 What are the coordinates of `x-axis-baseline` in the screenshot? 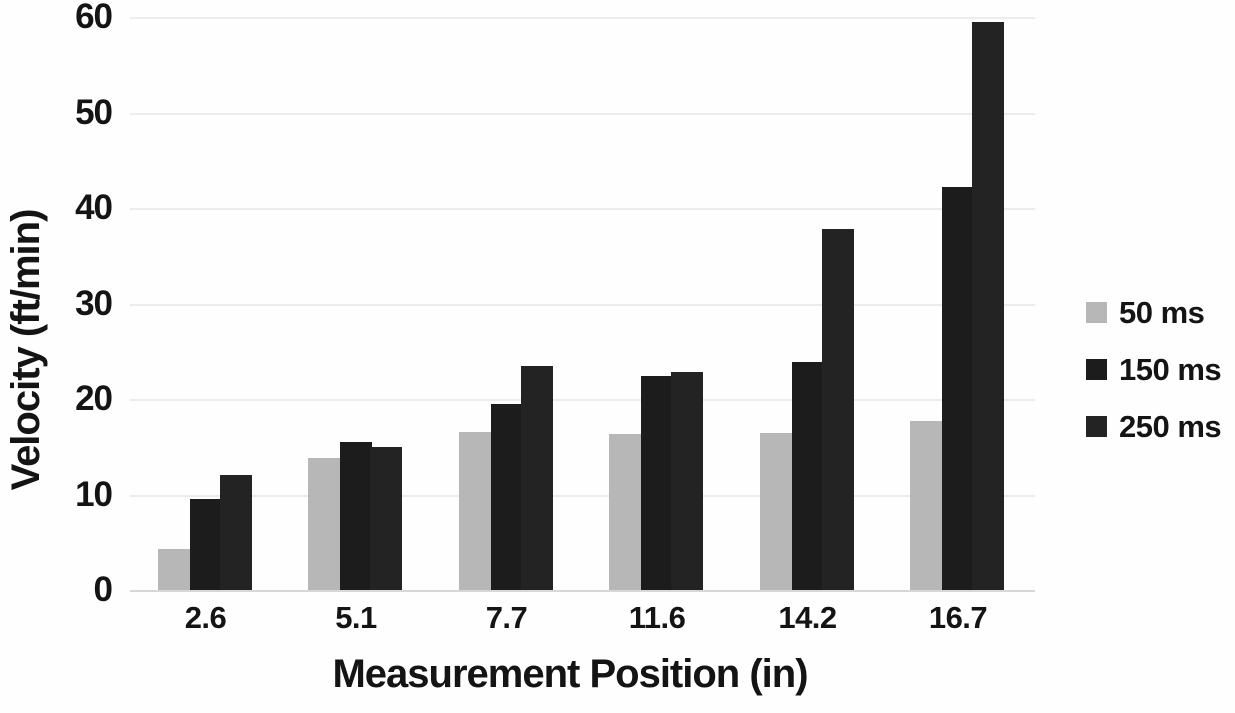 It's located at (582, 591).